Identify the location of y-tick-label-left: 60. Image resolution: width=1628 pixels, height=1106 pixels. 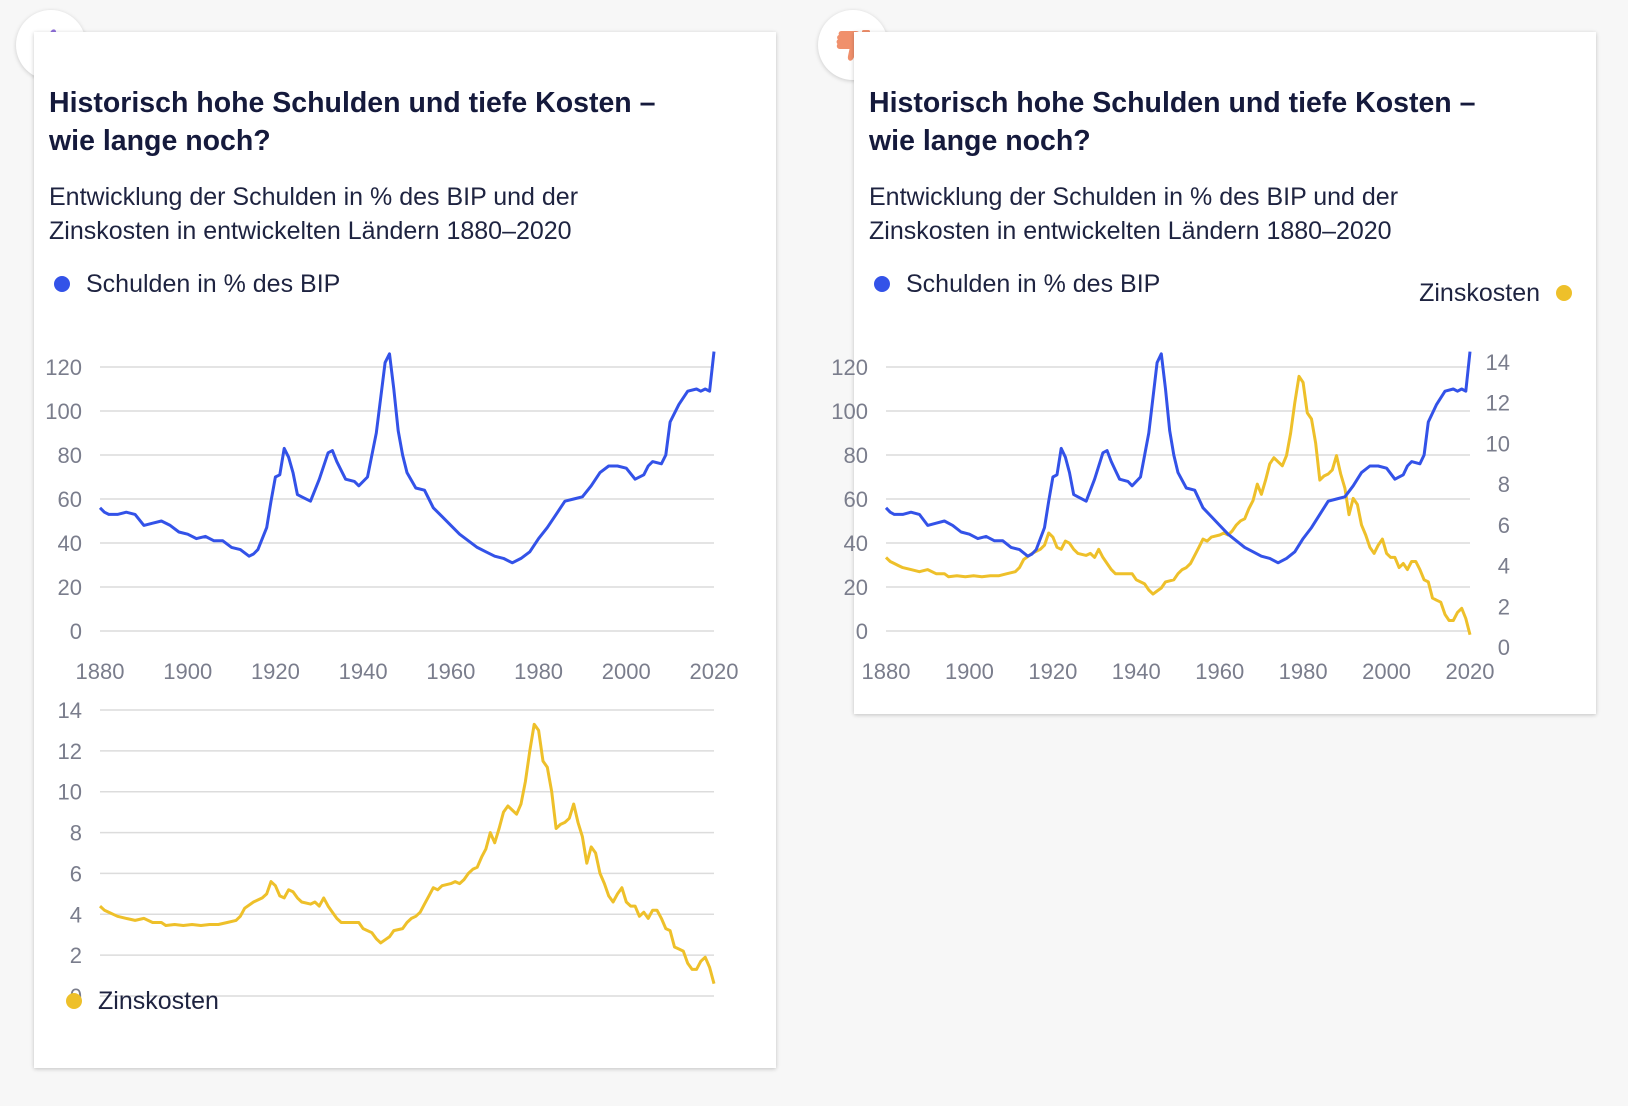
(856, 499).